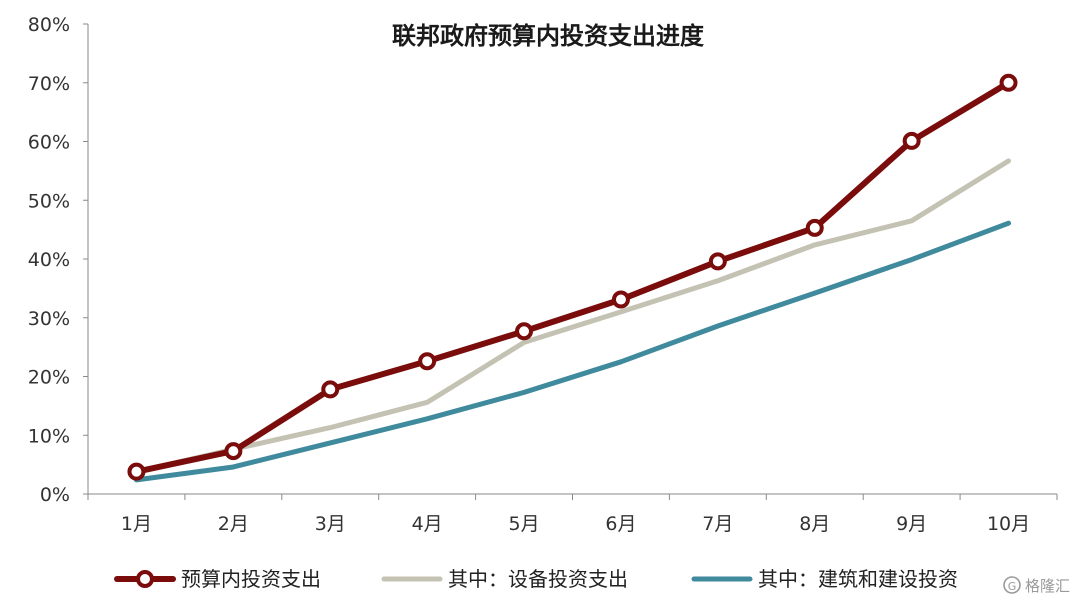 The width and height of the screenshot is (1080, 605). I want to click on x-tick-label: 2月, so click(233, 524).